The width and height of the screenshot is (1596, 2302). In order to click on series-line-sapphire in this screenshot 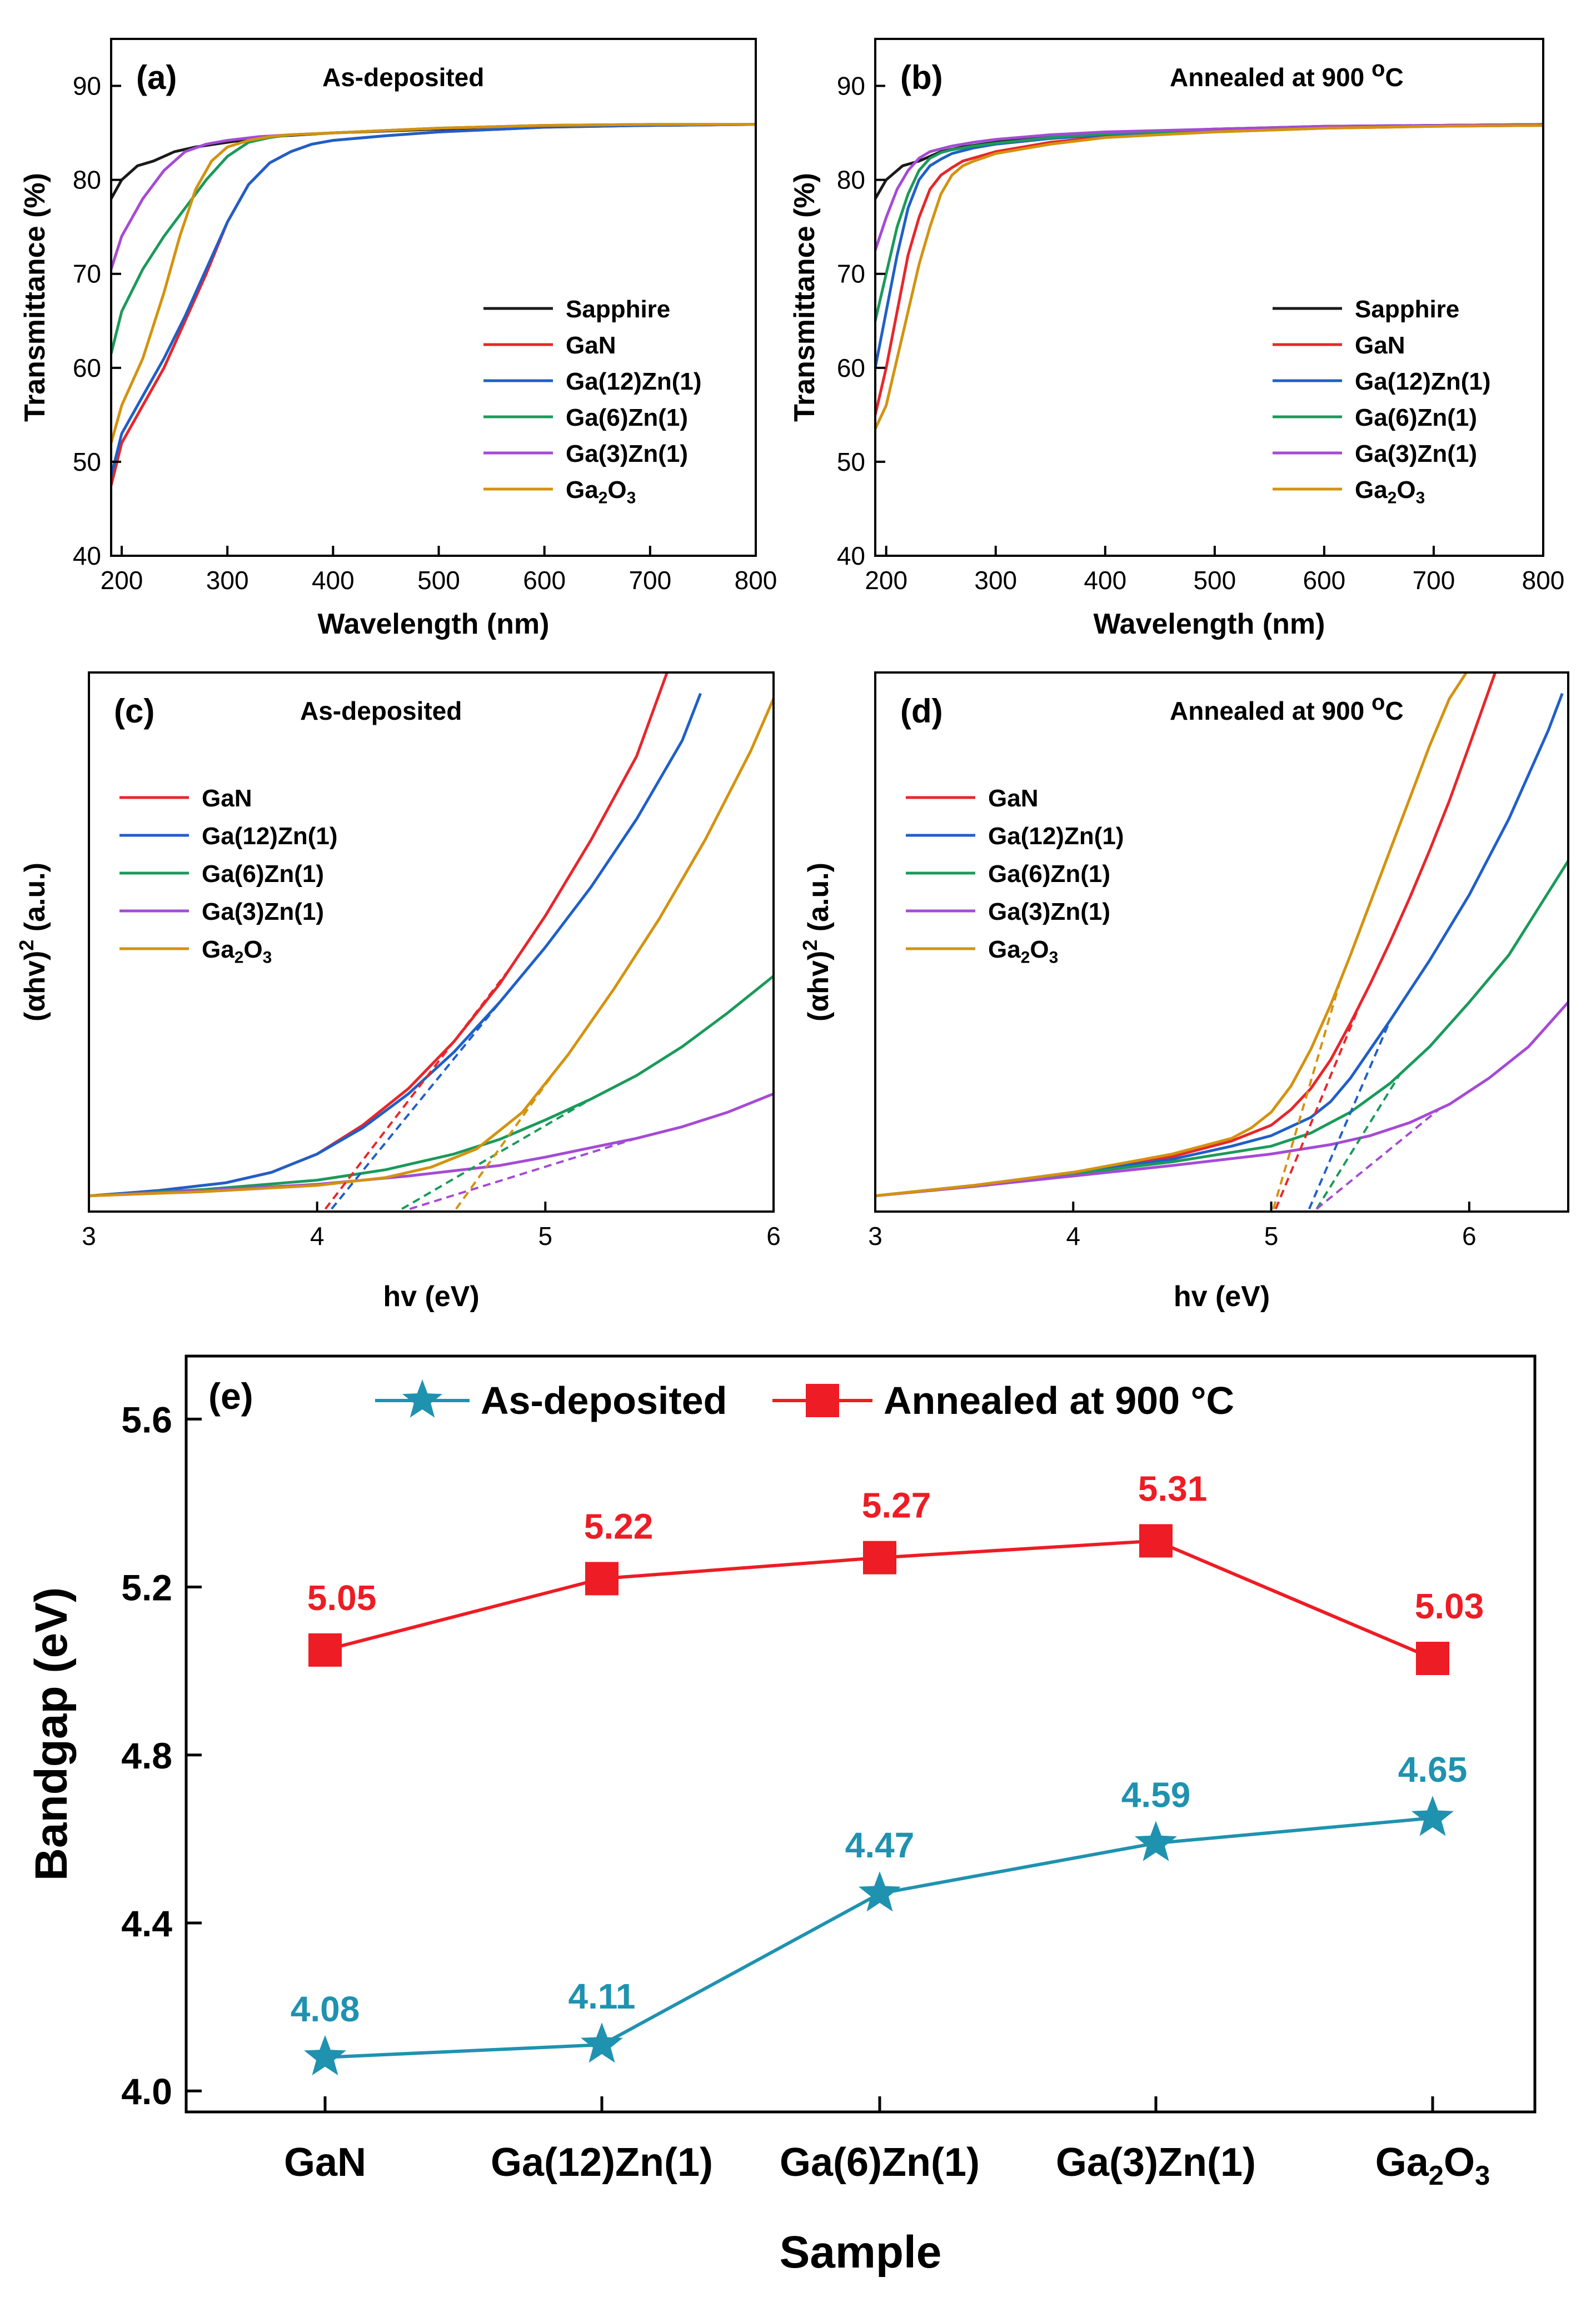, I will do `click(434, 161)`.